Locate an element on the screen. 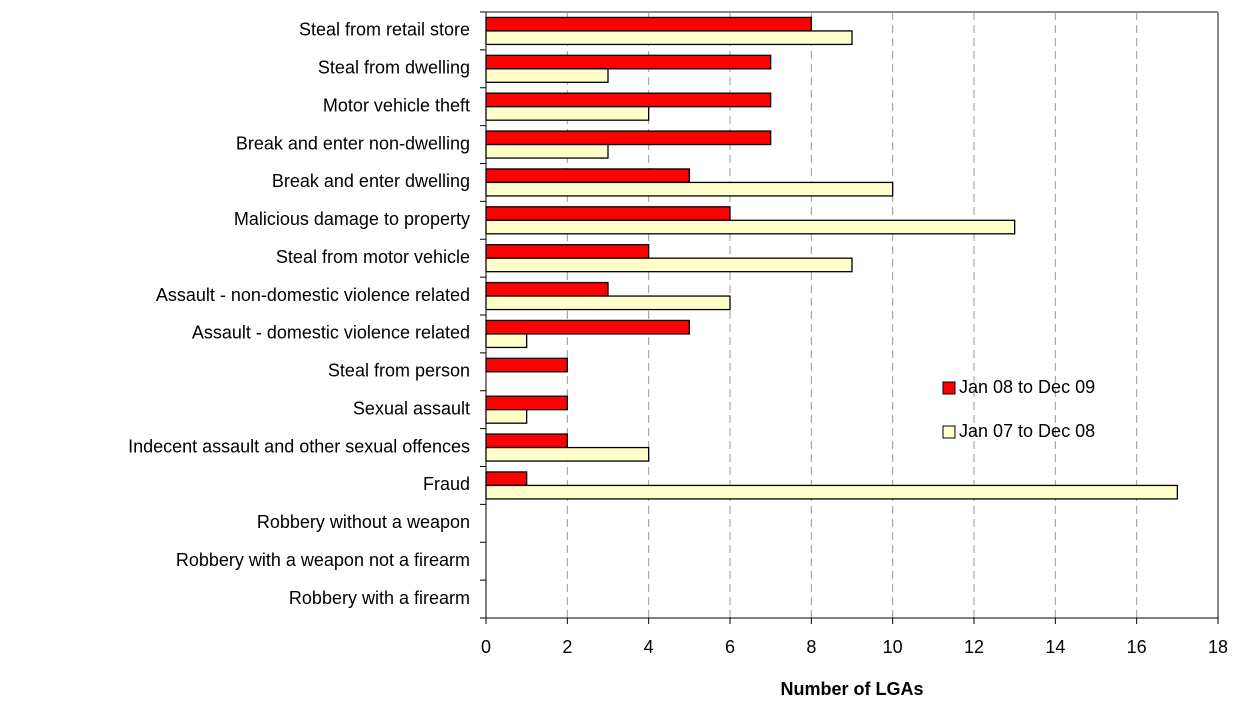 The width and height of the screenshot is (1242, 707). y-tick-label: Steal from dwelling is located at coordinates (394, 68).